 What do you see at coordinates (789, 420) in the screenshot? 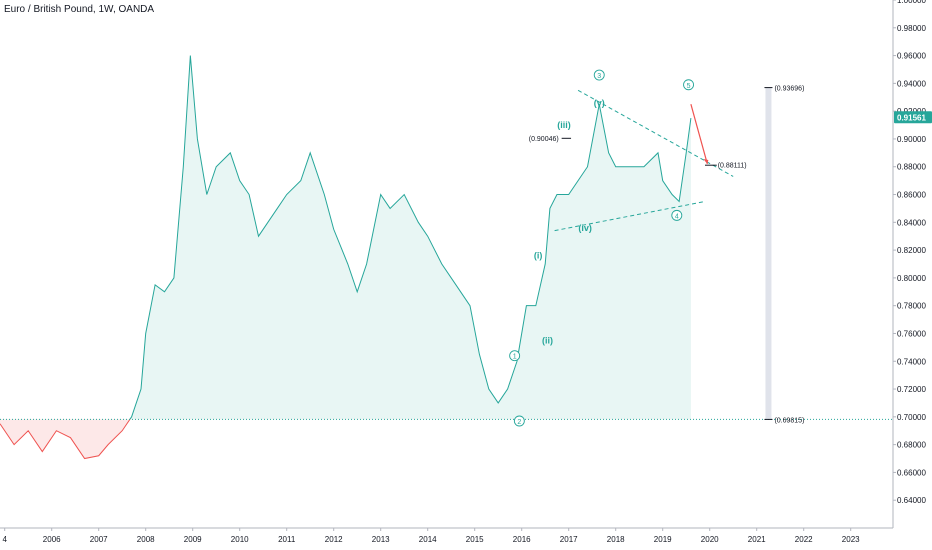
I see `level-label: (0.69815)` at bounding box center [789, 420].